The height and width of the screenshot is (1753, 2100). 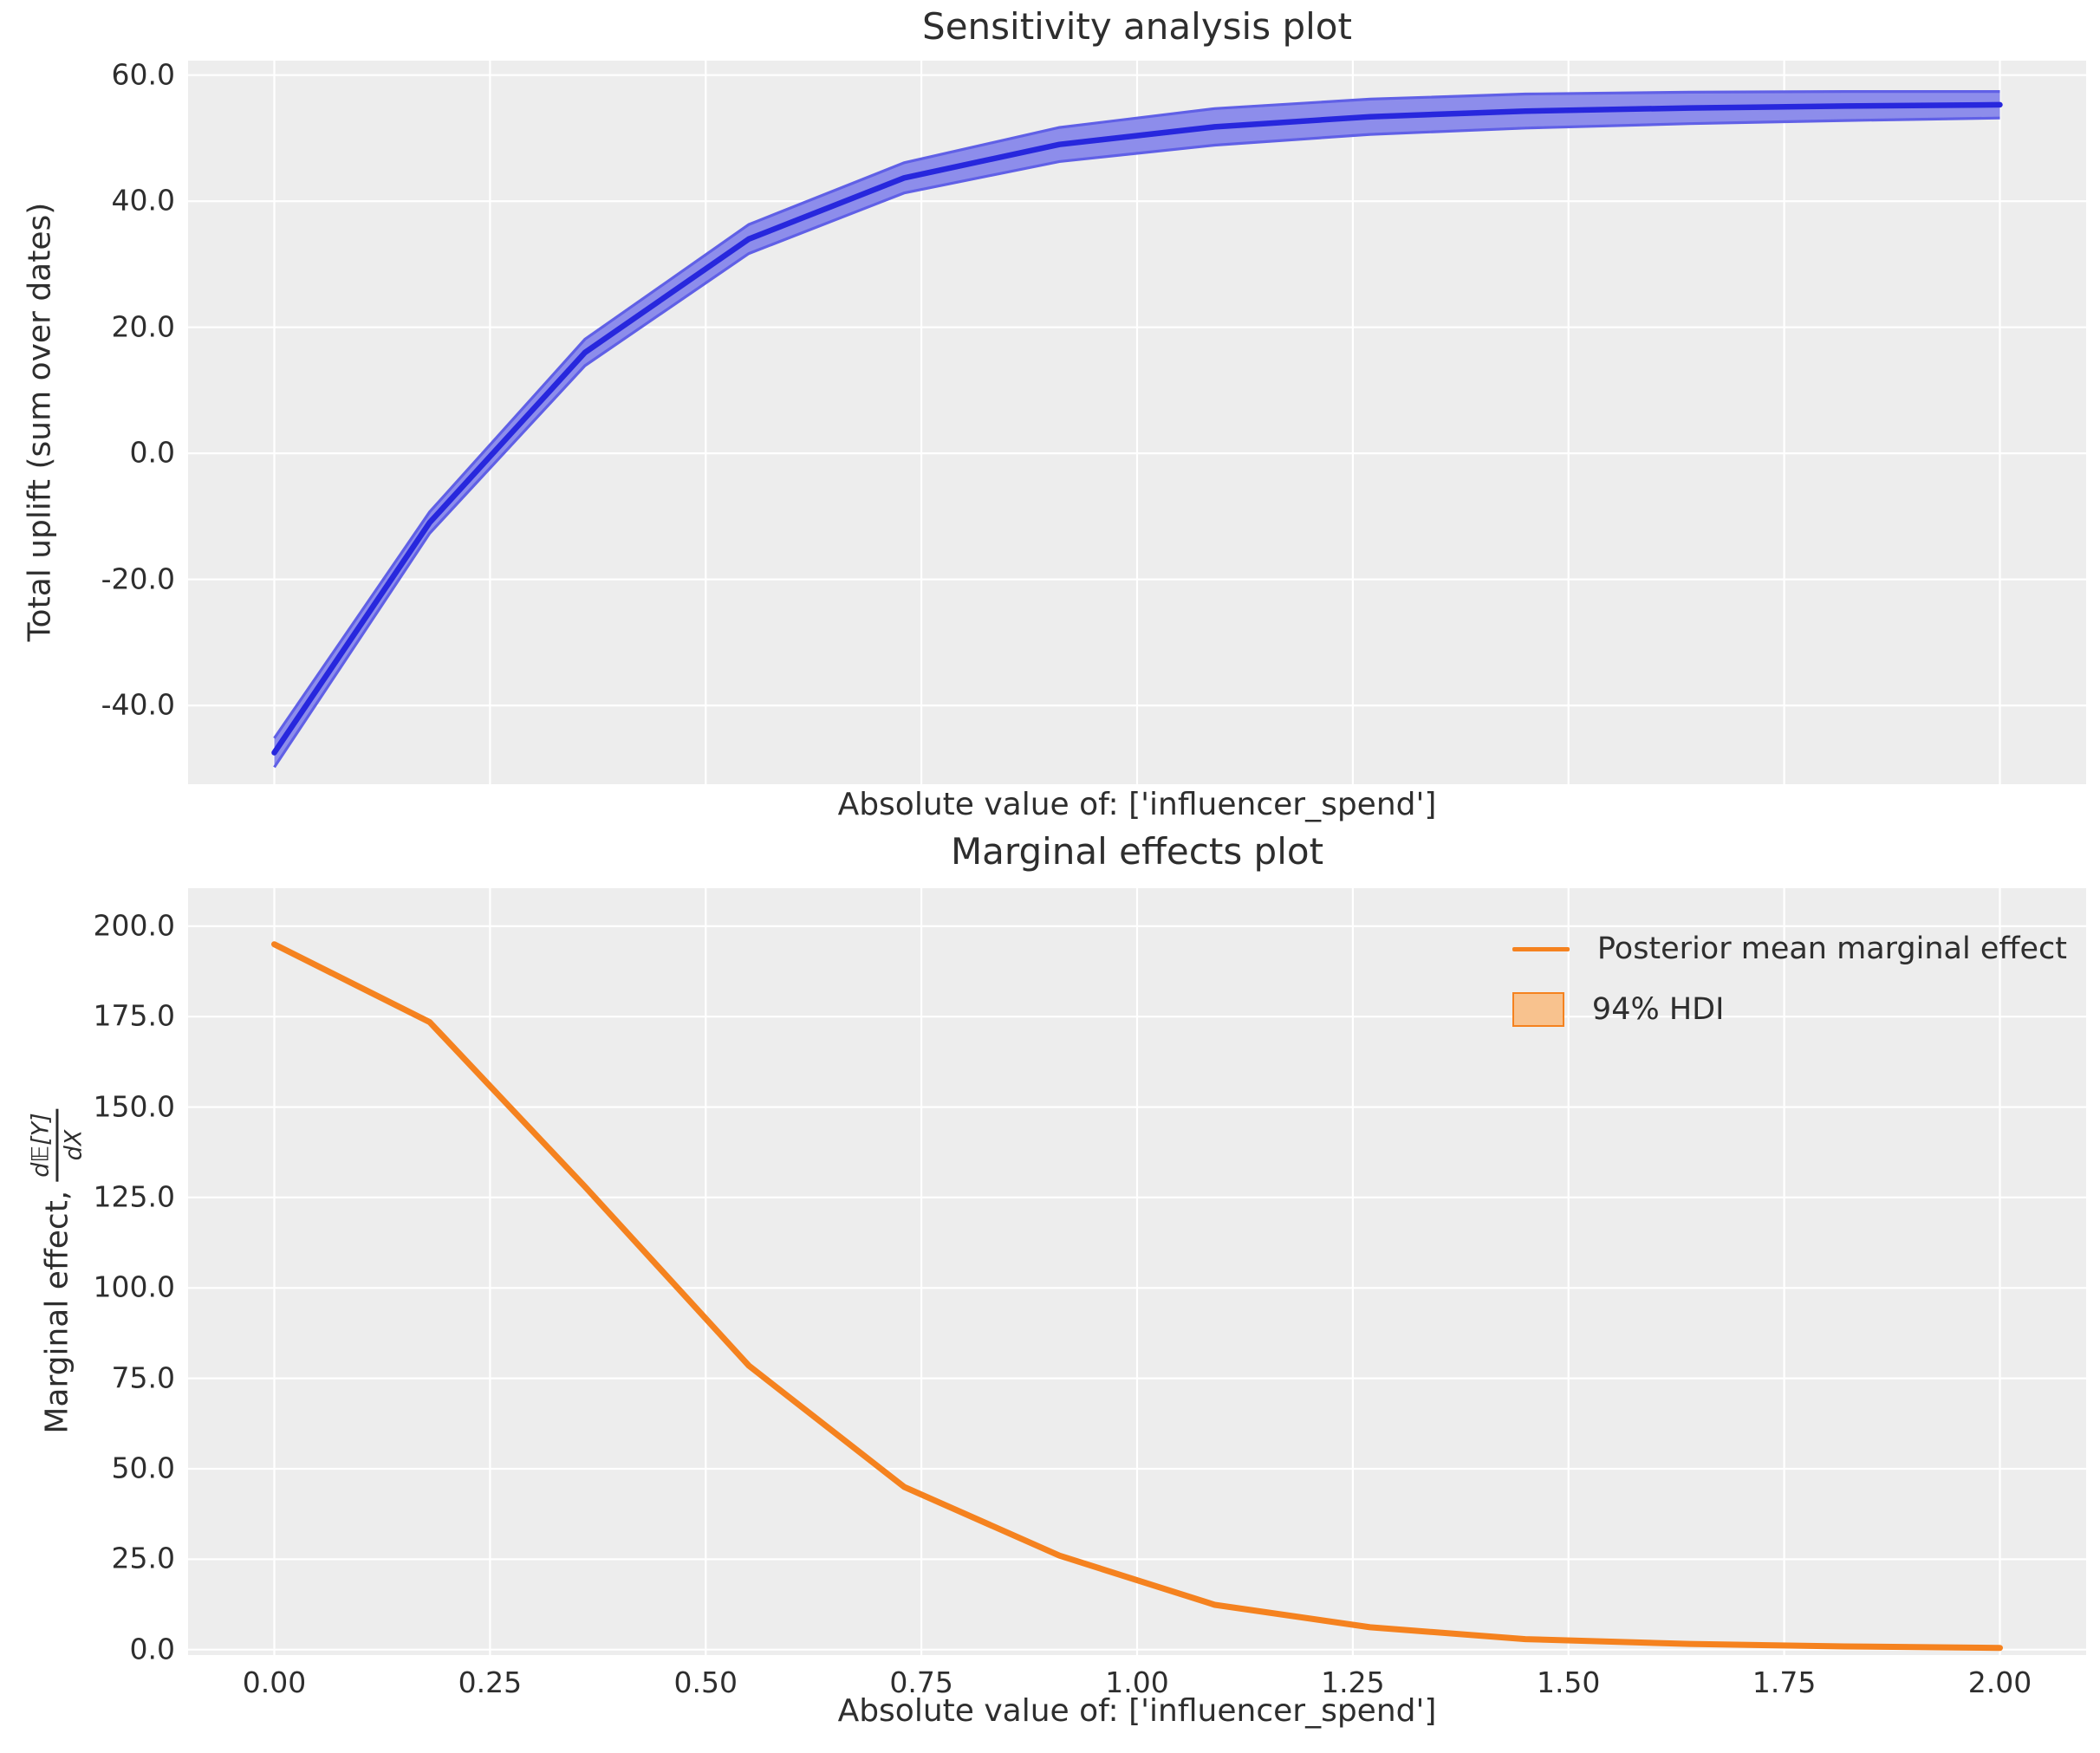 I want to click on y-tick-label: 175.0, so click(x=134, y=1016).